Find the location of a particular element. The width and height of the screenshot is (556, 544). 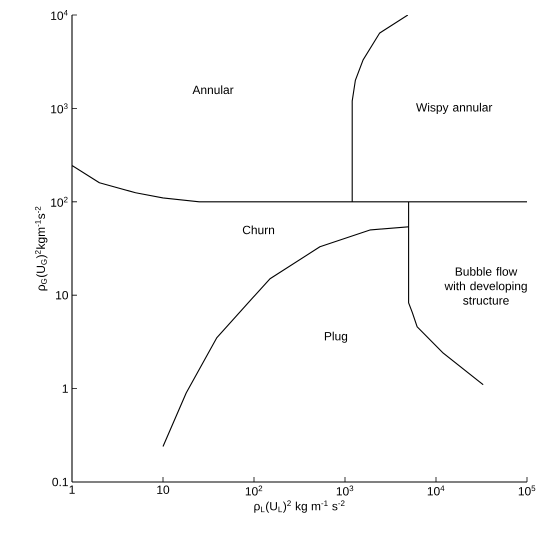

y-tick-label: 10 is located at coordinates (62, 295).